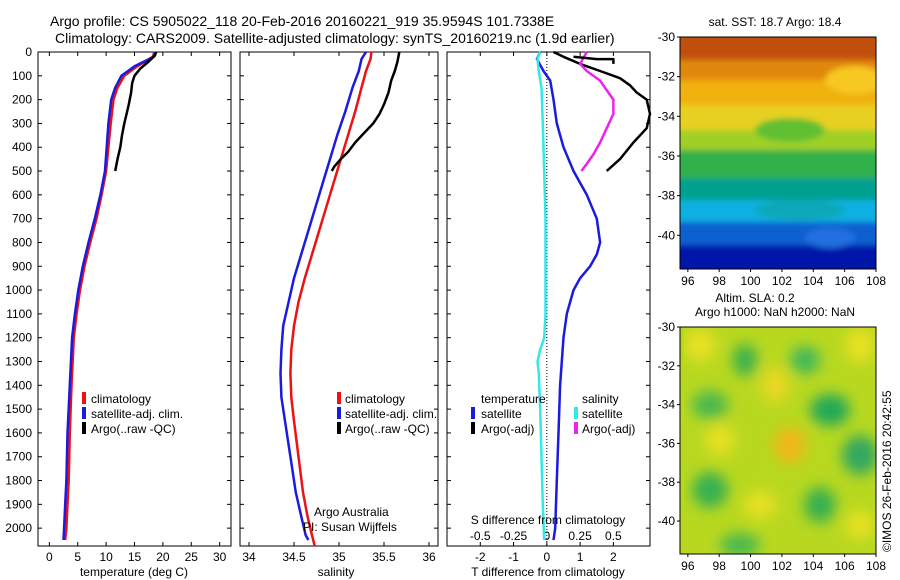  I want to click on x-tick-label: 35.5, so click(384, 557).